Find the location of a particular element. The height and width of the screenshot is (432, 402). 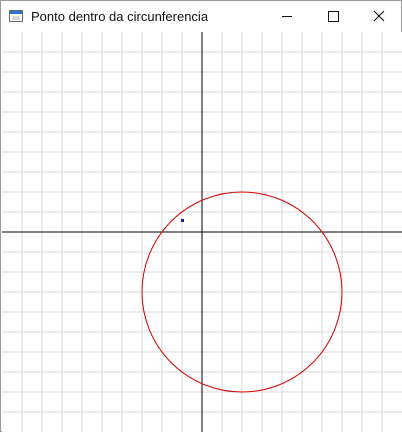

close-icon is located at coordinates (379, 16).